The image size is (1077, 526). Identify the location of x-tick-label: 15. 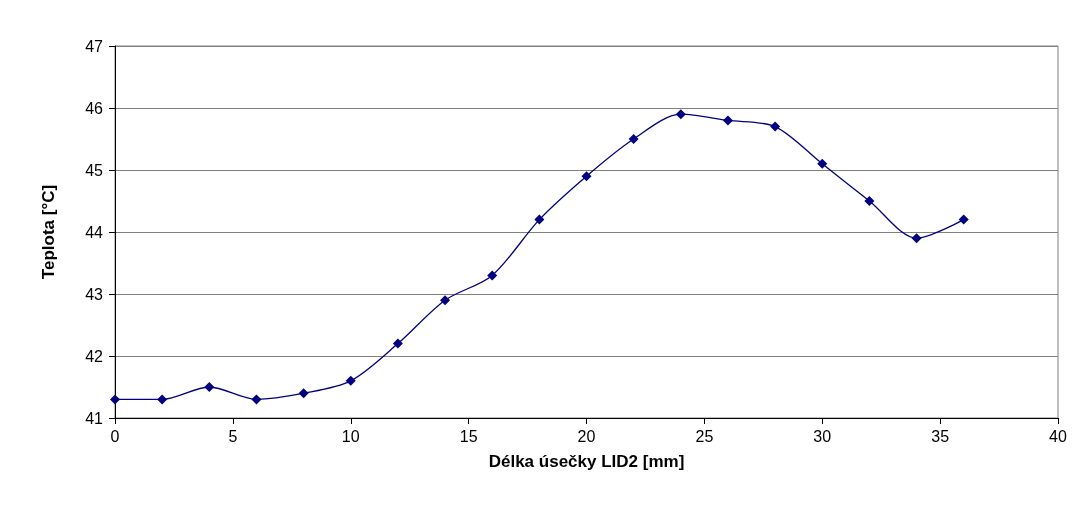
(468, 436).